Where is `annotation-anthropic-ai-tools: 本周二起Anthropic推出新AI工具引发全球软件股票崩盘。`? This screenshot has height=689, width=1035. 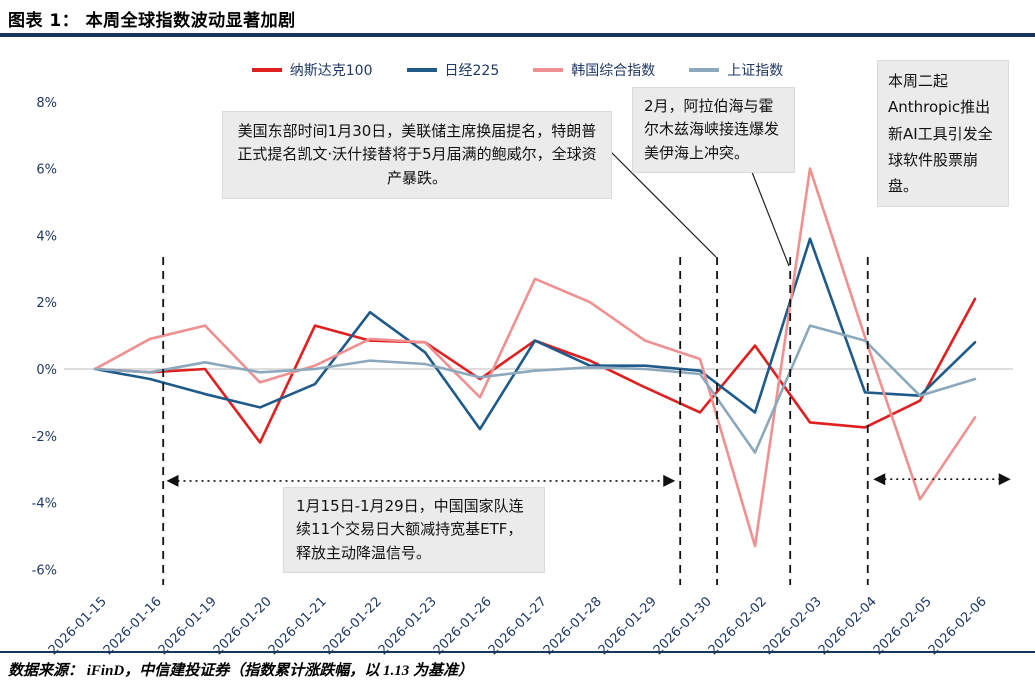
annotation-anthropic-ai-tools: 本周二起Anthropic推出新AI工具引发全球软件股票崩盘。 is located at coordinates (943, 134).